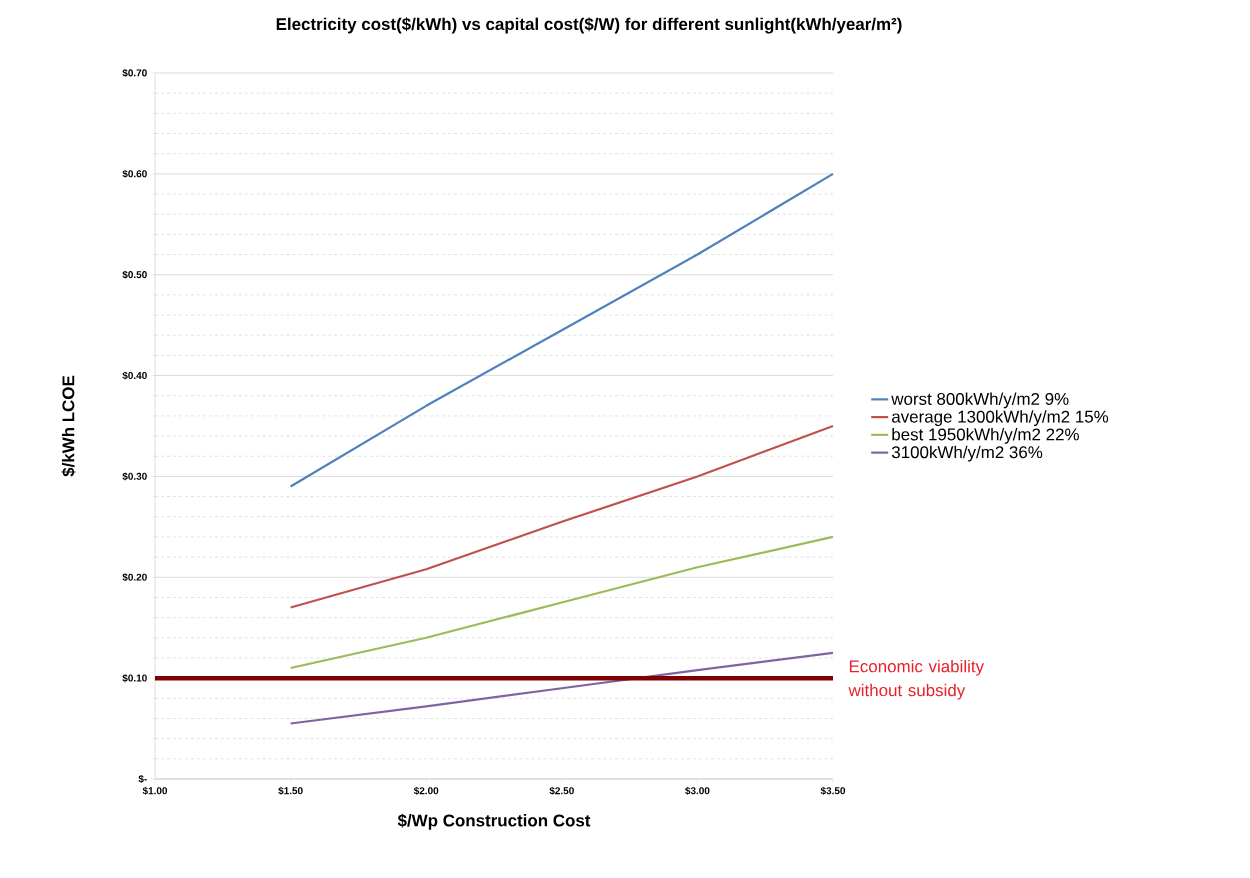 The image size is (1250, 878). What do you see at coordinates (967, 453) in the screenshot?
I see `legend-label: 3100kWh/y/m2 36%` at bounding box center [967, 453].